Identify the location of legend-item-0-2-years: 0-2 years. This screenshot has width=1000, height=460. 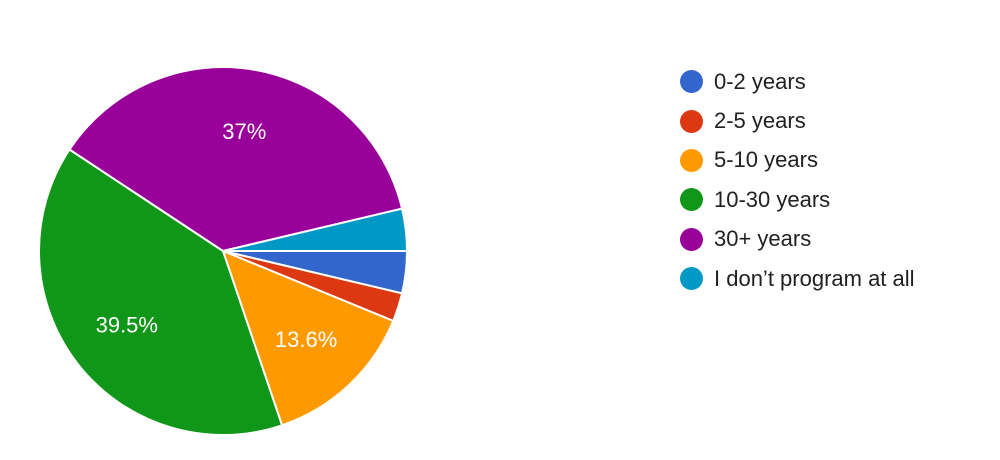
(797, 81).